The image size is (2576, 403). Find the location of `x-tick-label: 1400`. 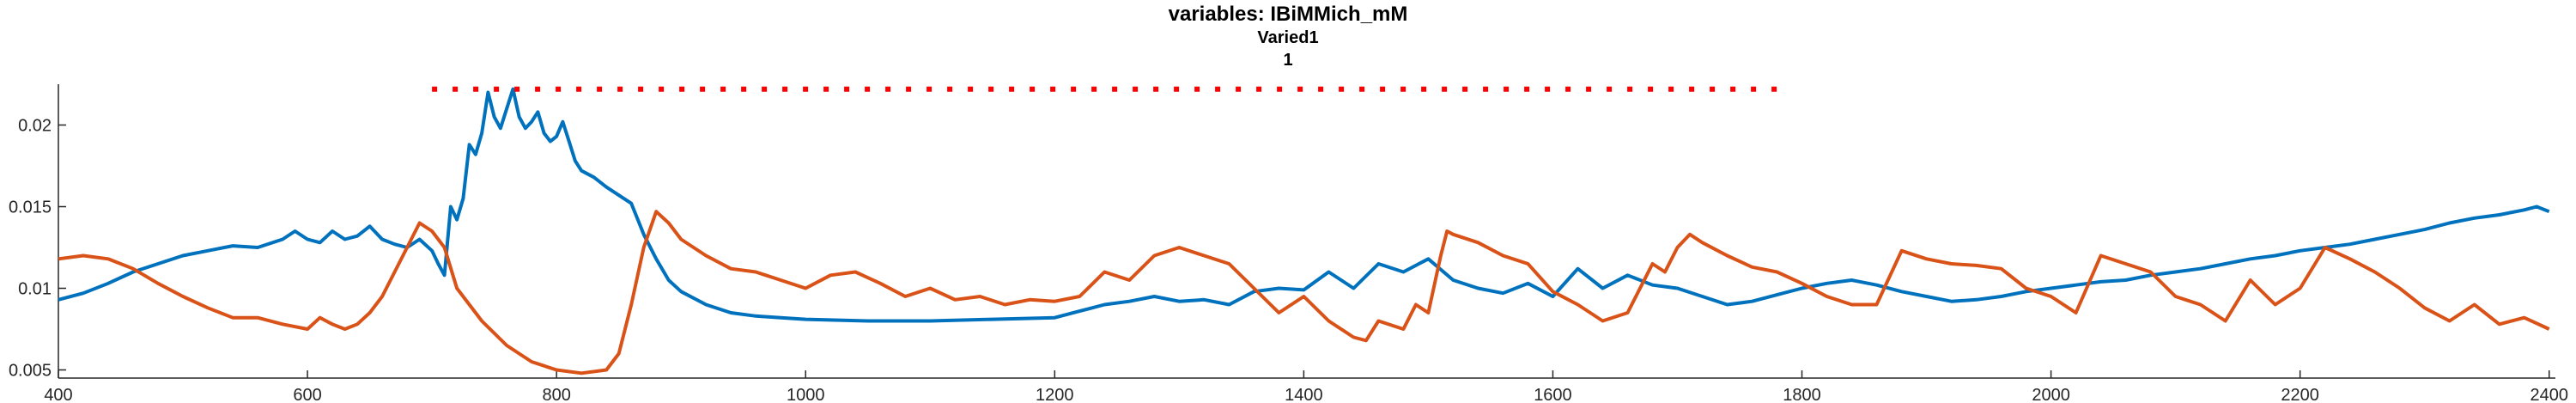

x-tick-label: 1400 is located at coordinates (1304, 394).